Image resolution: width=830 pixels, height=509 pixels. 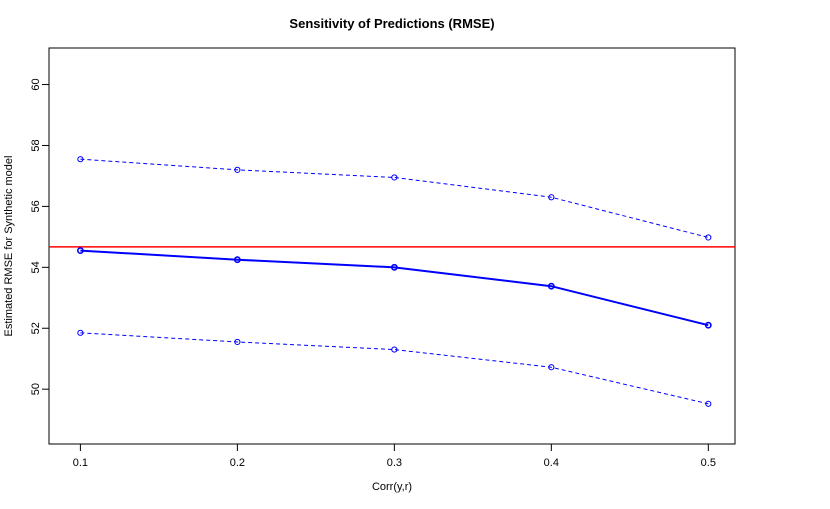 What do you see at coordinates (36, 145) in the screenshot?
I see `y-tick-label: 58` at bounding box center [36, 145].